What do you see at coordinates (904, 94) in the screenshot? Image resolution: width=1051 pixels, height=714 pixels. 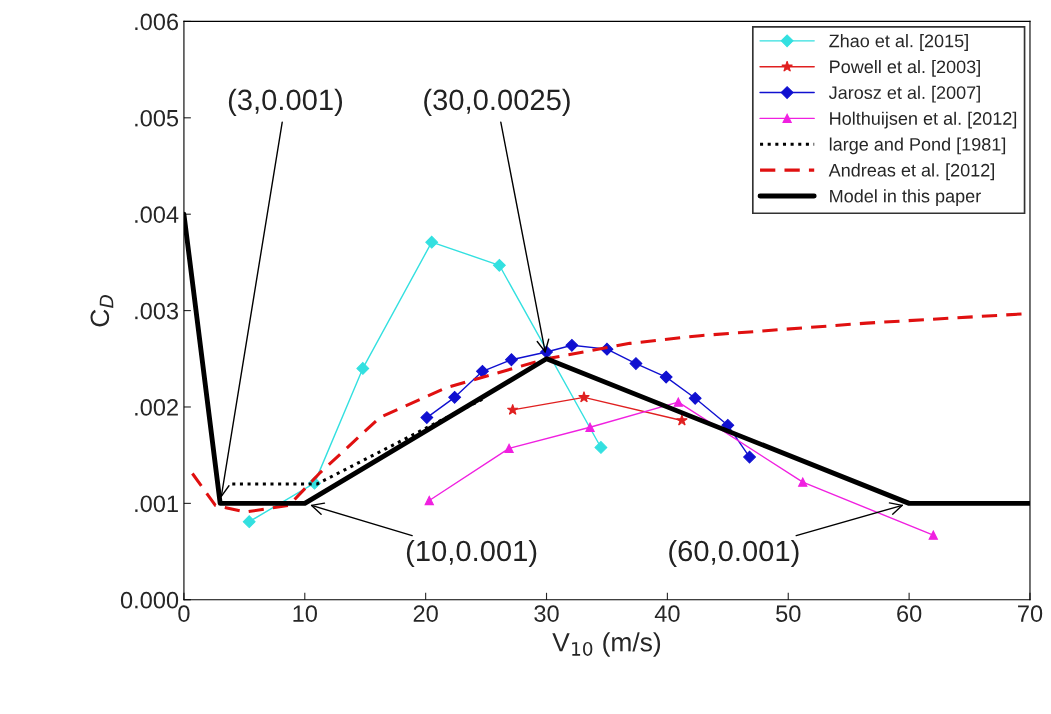 I see `legend-label: Jarosz et al. [2007]` at bounding box center [904, 94].